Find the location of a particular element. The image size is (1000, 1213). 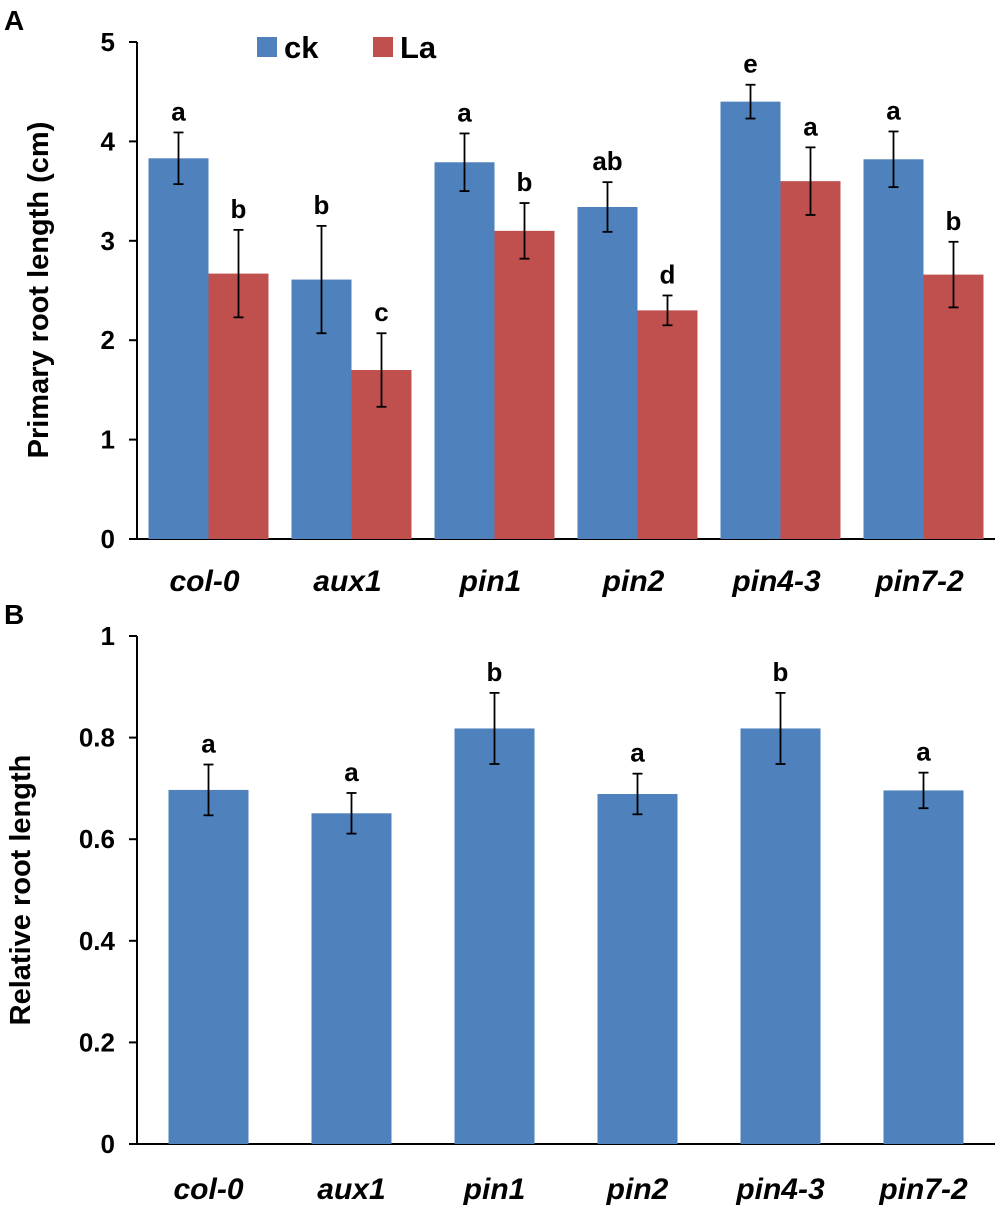

y-tick-label: 0.4 is located at coordinates (97, 941).